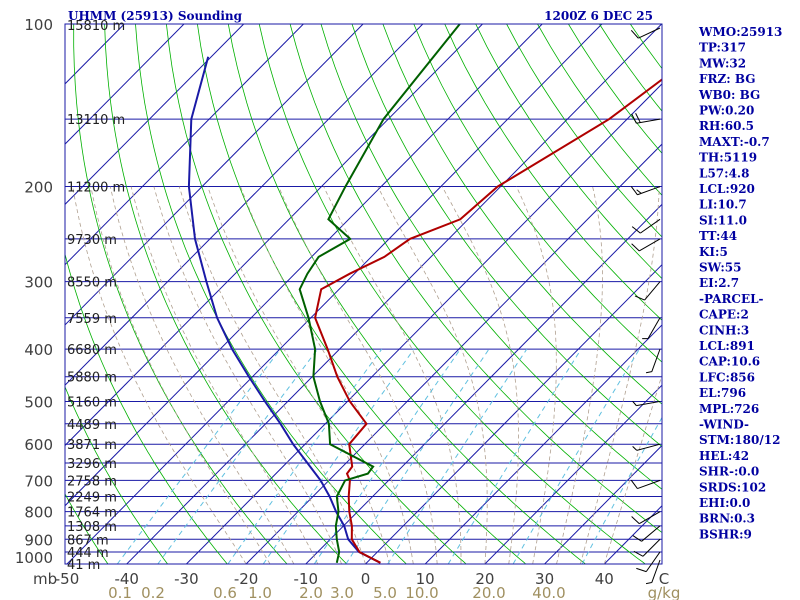 The image size is (800, 600). I want to click on pressure-unit-label: mb, so click(45, 579).